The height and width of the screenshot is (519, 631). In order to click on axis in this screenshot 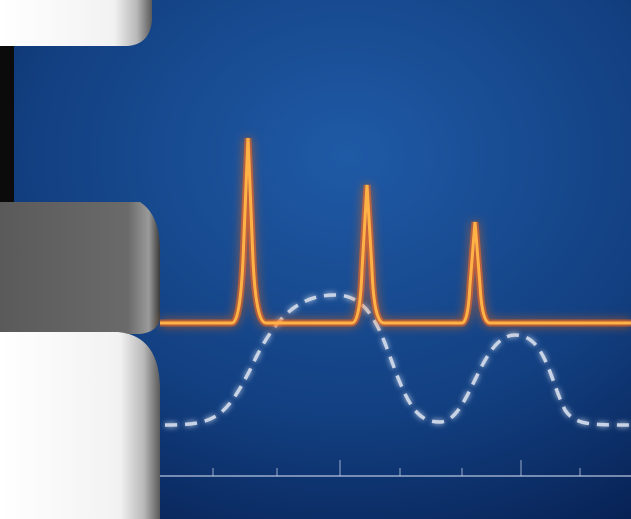, I will do `click(395, 468)`.